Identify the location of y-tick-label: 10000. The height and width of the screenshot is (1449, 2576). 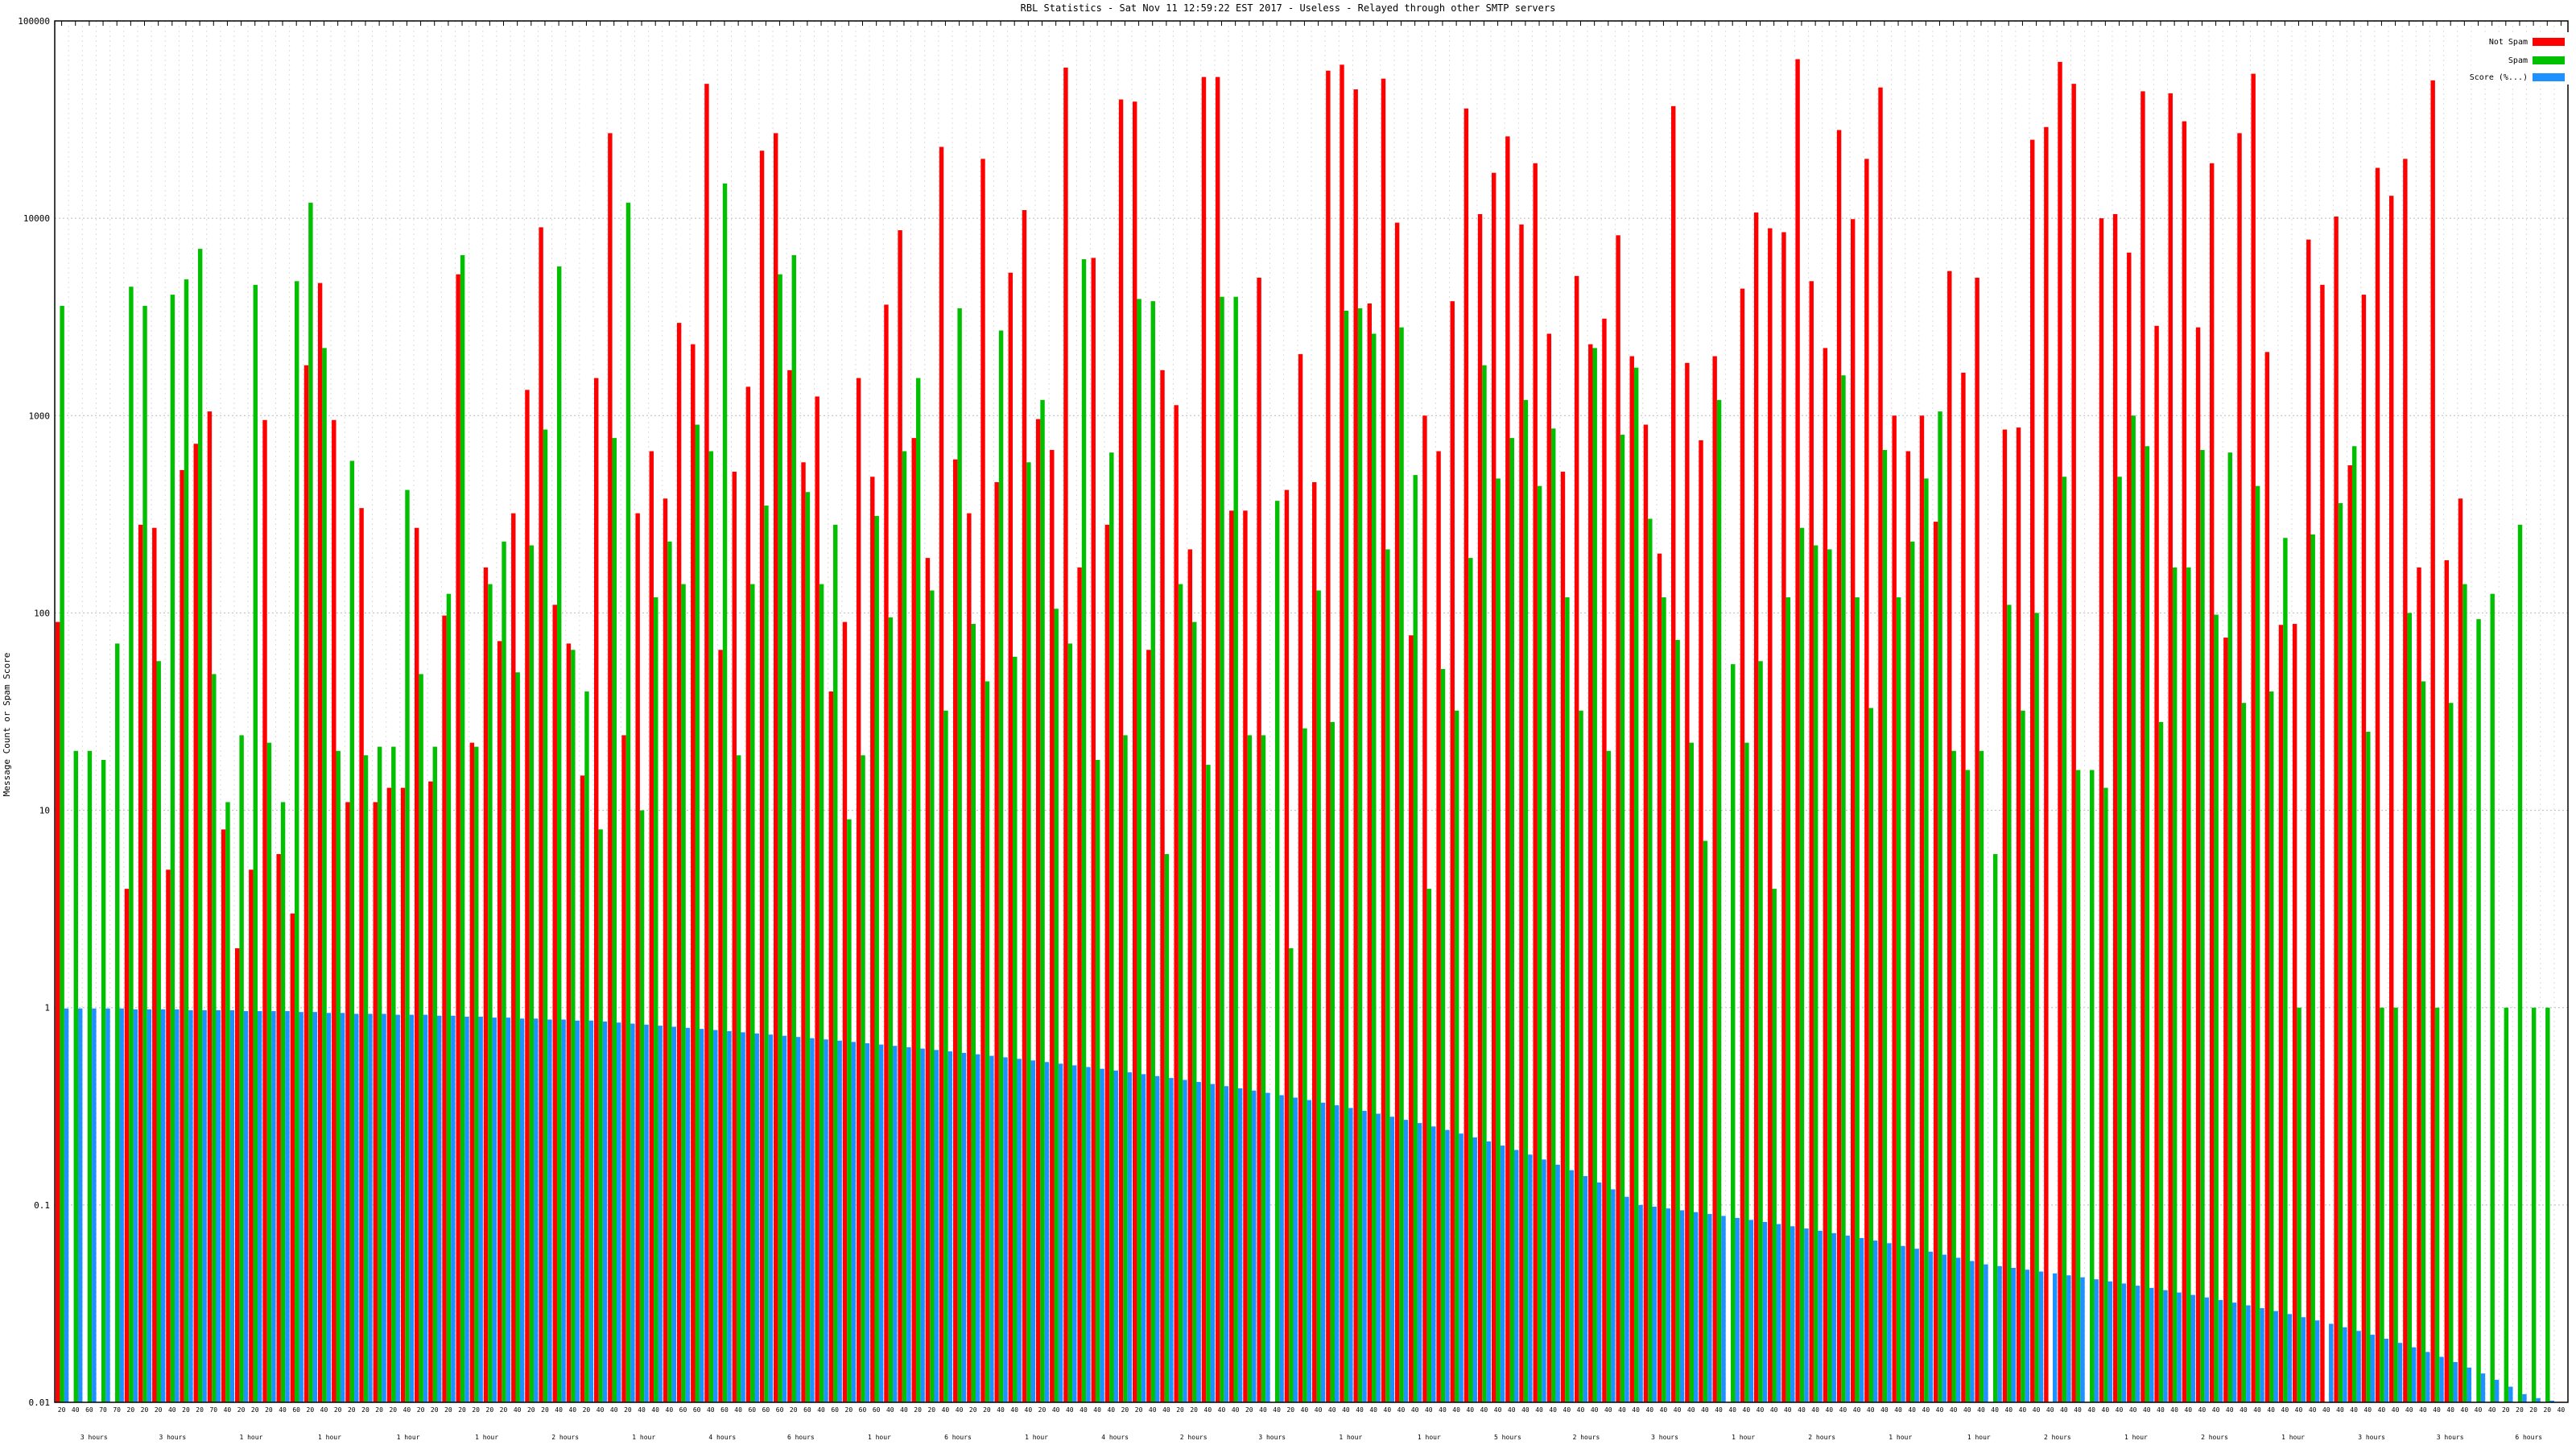
(36, 218).